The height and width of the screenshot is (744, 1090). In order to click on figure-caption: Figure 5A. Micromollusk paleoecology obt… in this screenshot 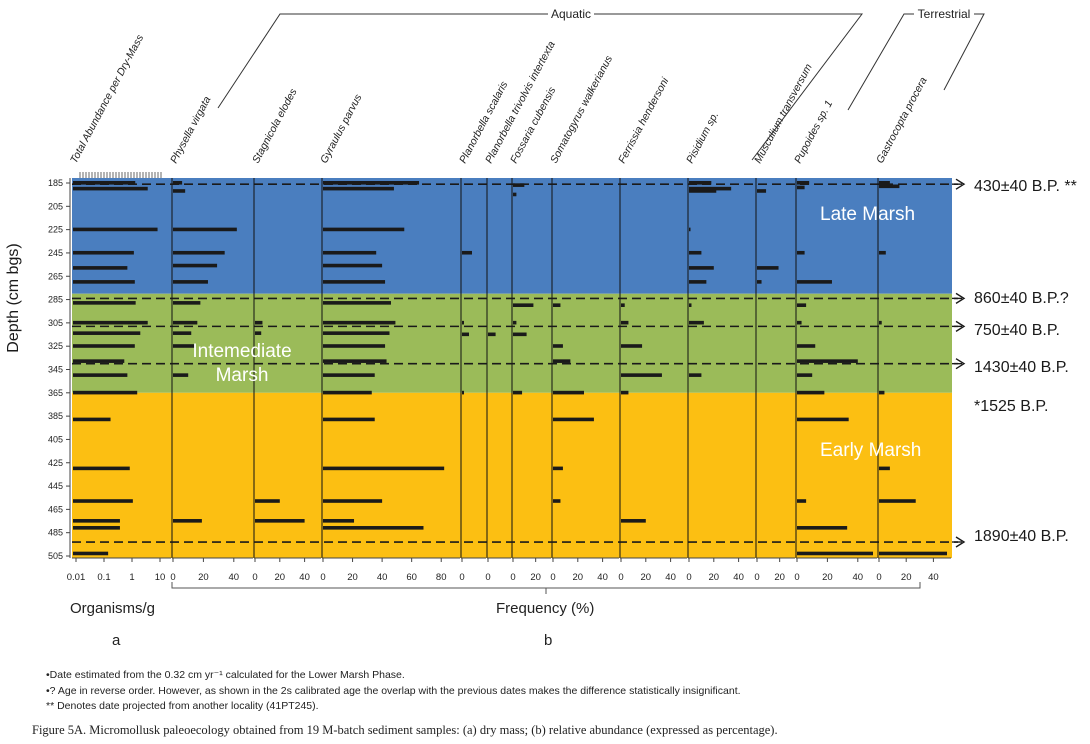, I will do `click(405, 730)`.